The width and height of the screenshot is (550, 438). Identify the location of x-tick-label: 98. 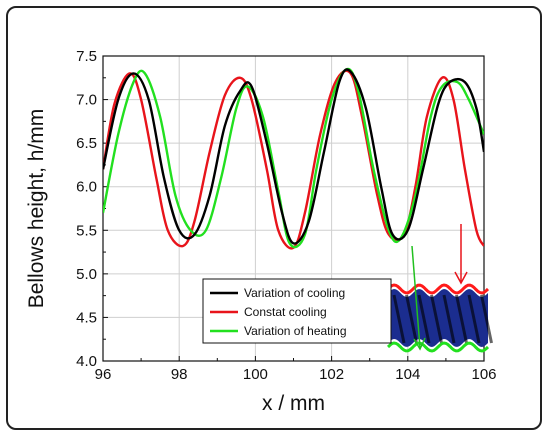
(179, 374).